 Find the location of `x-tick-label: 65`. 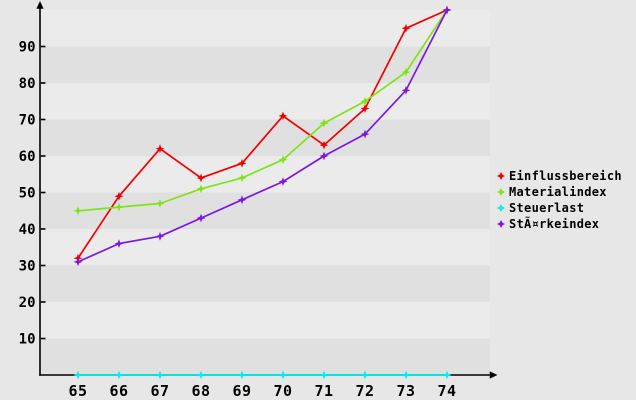

x-tick-label: 65 is located at coordinates (77, 391).